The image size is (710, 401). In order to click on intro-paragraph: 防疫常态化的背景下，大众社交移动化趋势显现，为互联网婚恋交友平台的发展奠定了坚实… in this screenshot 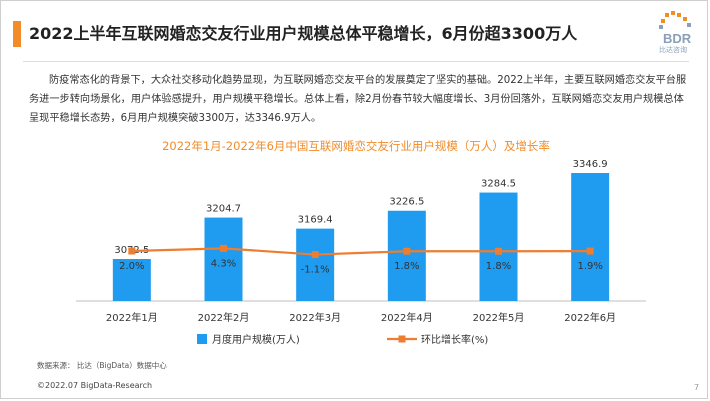, I will do `click(358, 99)`.